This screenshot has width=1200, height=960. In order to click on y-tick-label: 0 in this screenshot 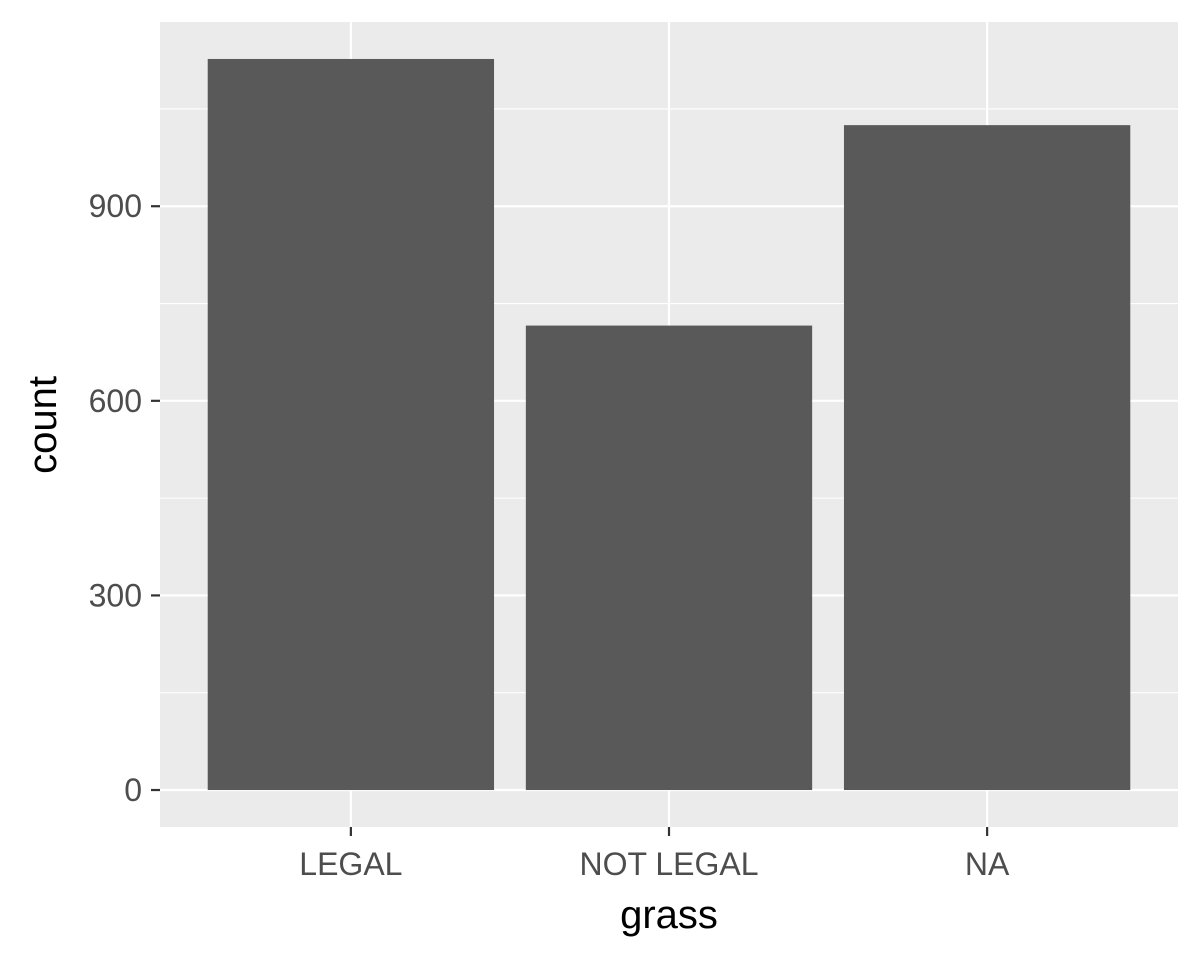, I will do `click(133, 790)`.